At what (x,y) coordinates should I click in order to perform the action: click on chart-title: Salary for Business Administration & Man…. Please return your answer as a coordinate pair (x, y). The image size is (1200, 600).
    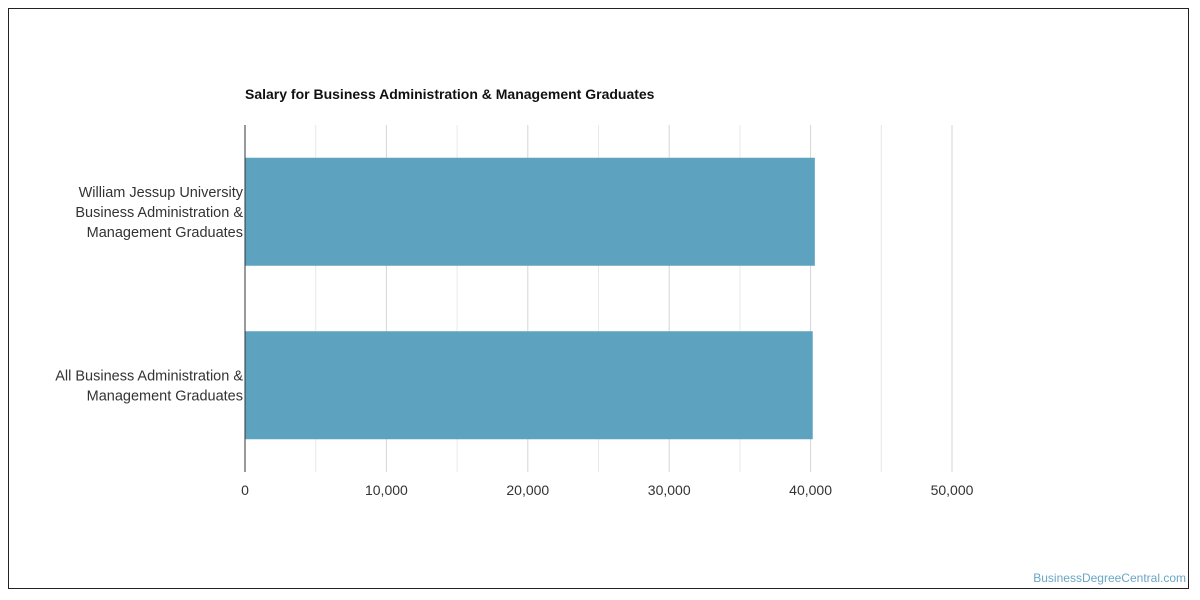
    Looking at the image, I should click on (450, 94).